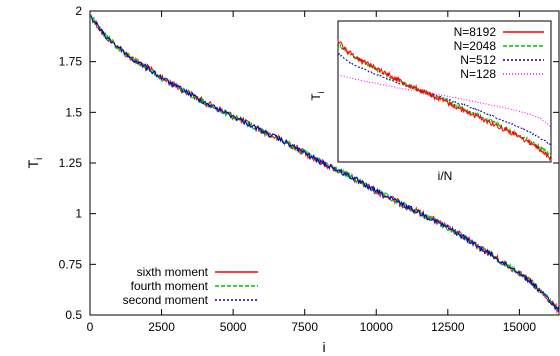  What do you see at coordinates (170, 286) in the screenshot?
I see `legend-label: fourth moment` at bounding box center [170, 286].